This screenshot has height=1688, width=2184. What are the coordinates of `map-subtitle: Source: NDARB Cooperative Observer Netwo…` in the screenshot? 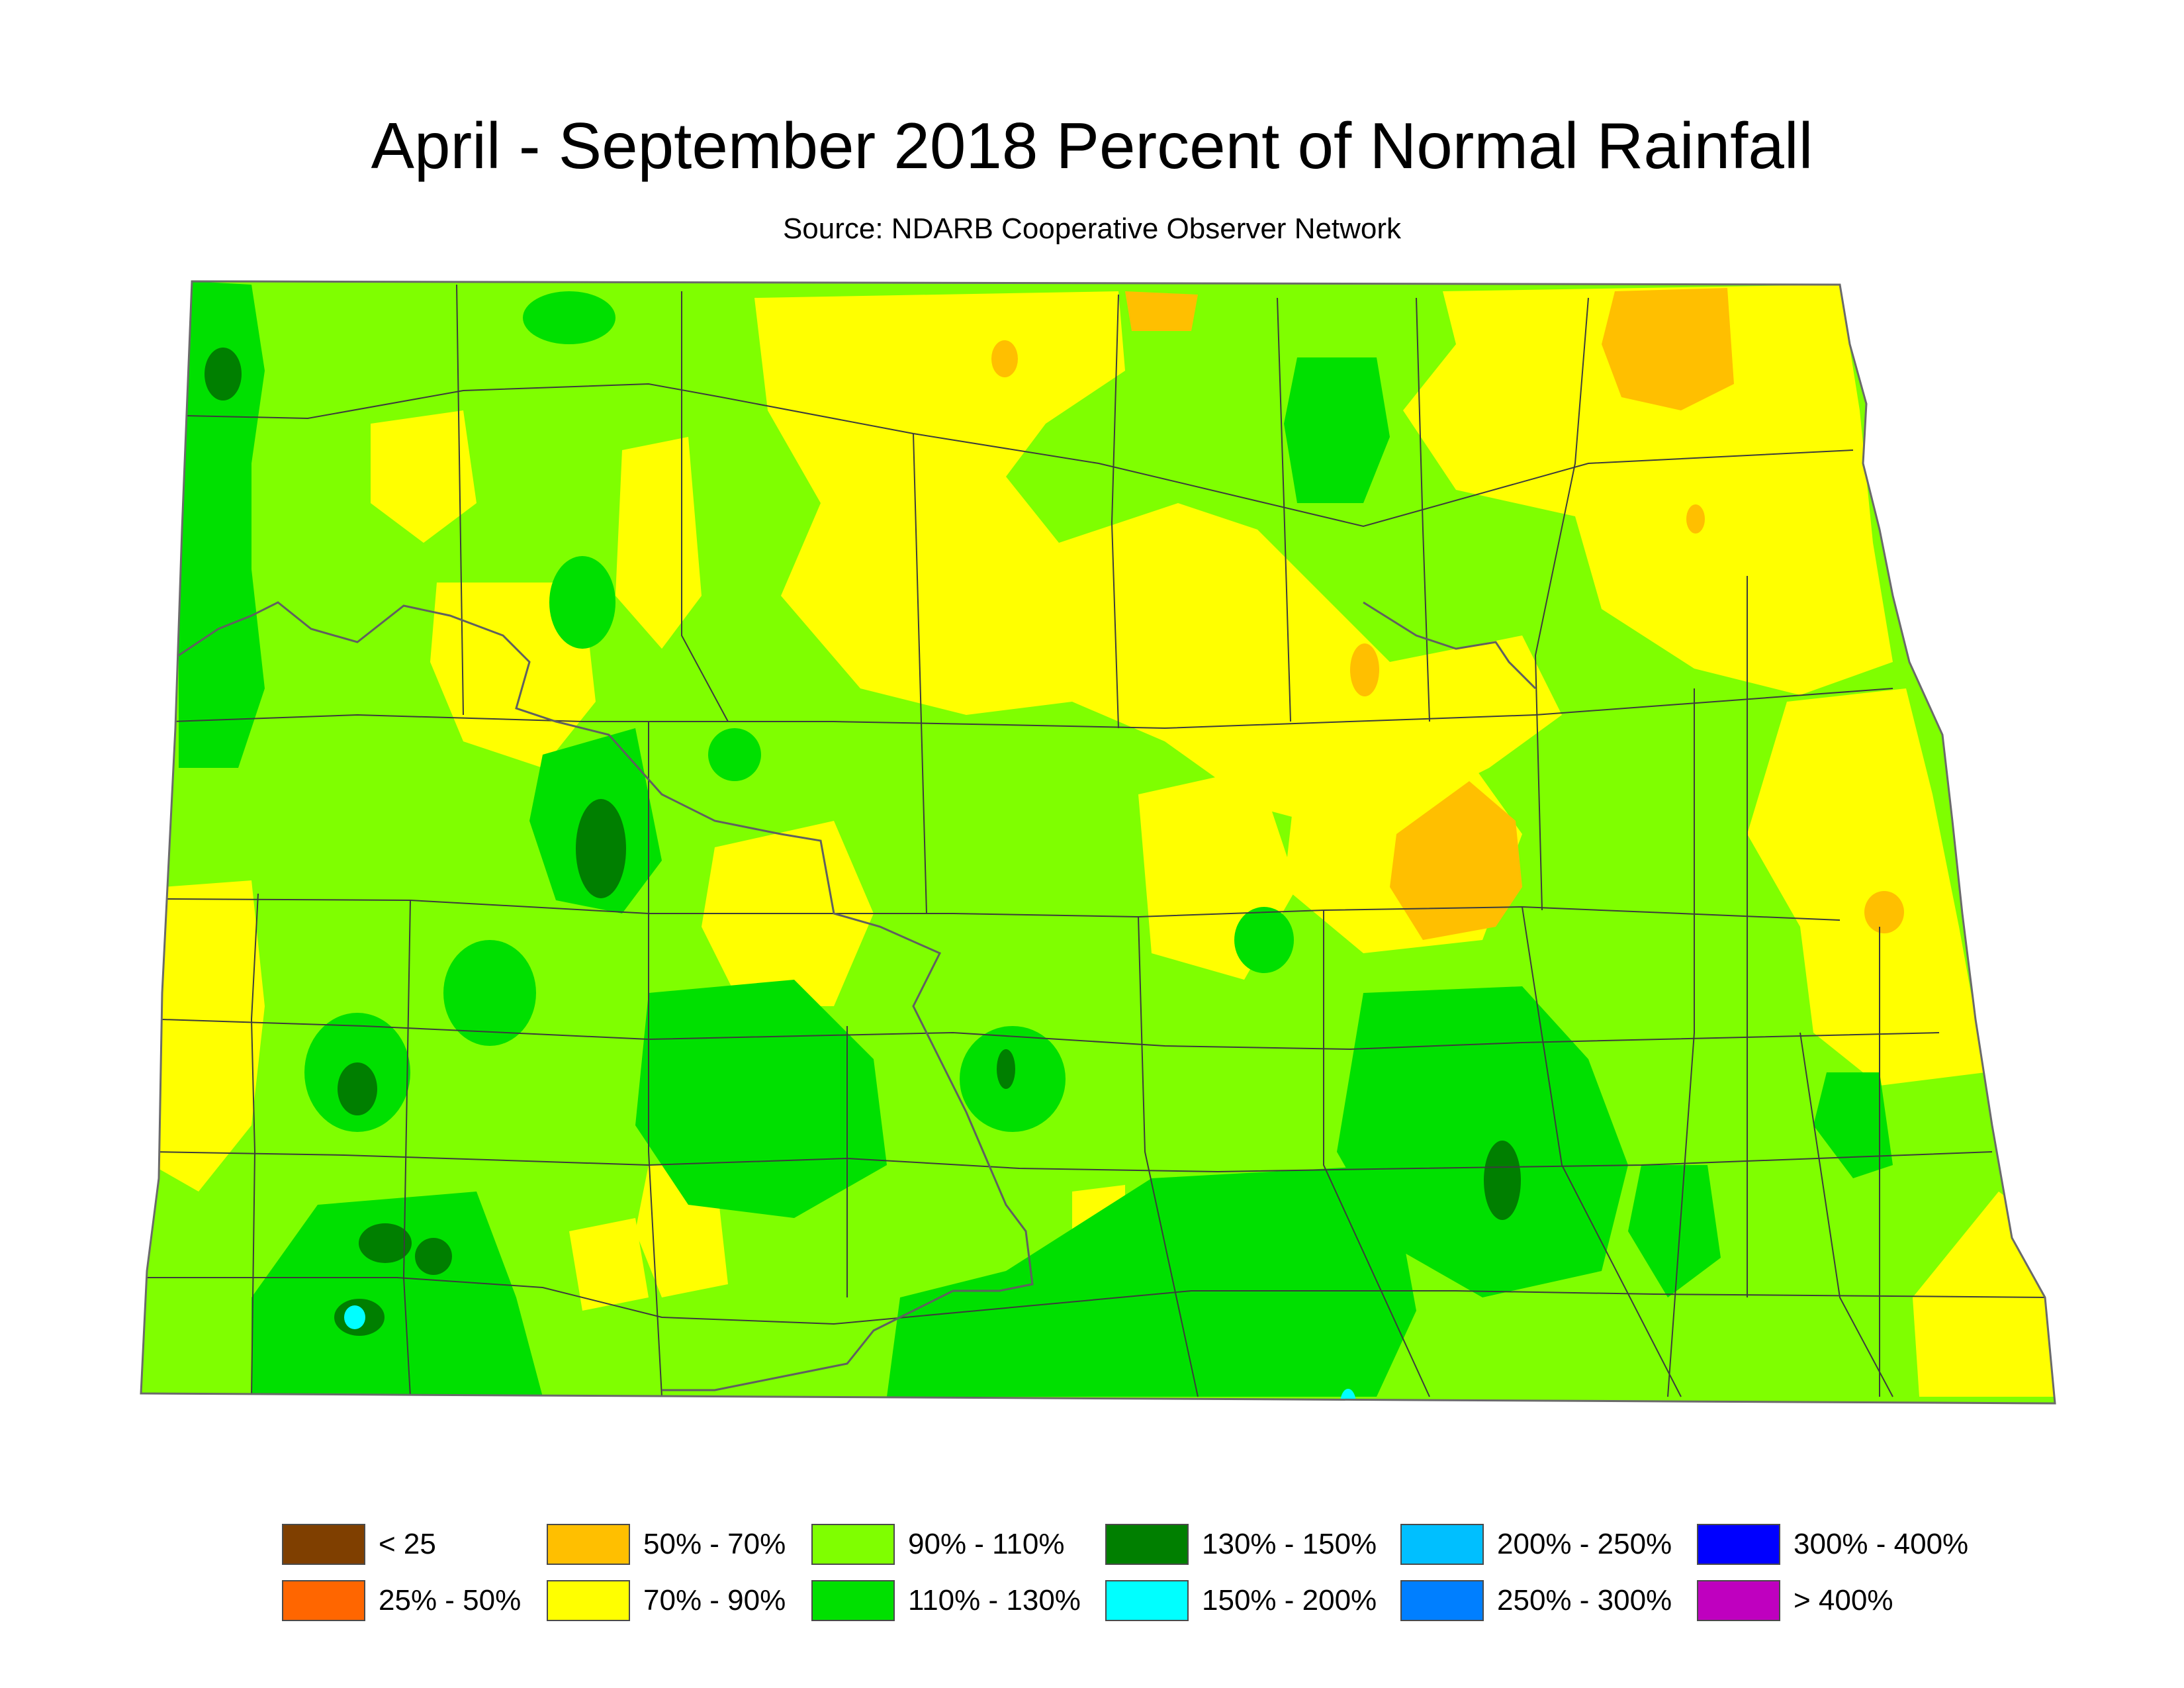 It's located at (1092, 228).